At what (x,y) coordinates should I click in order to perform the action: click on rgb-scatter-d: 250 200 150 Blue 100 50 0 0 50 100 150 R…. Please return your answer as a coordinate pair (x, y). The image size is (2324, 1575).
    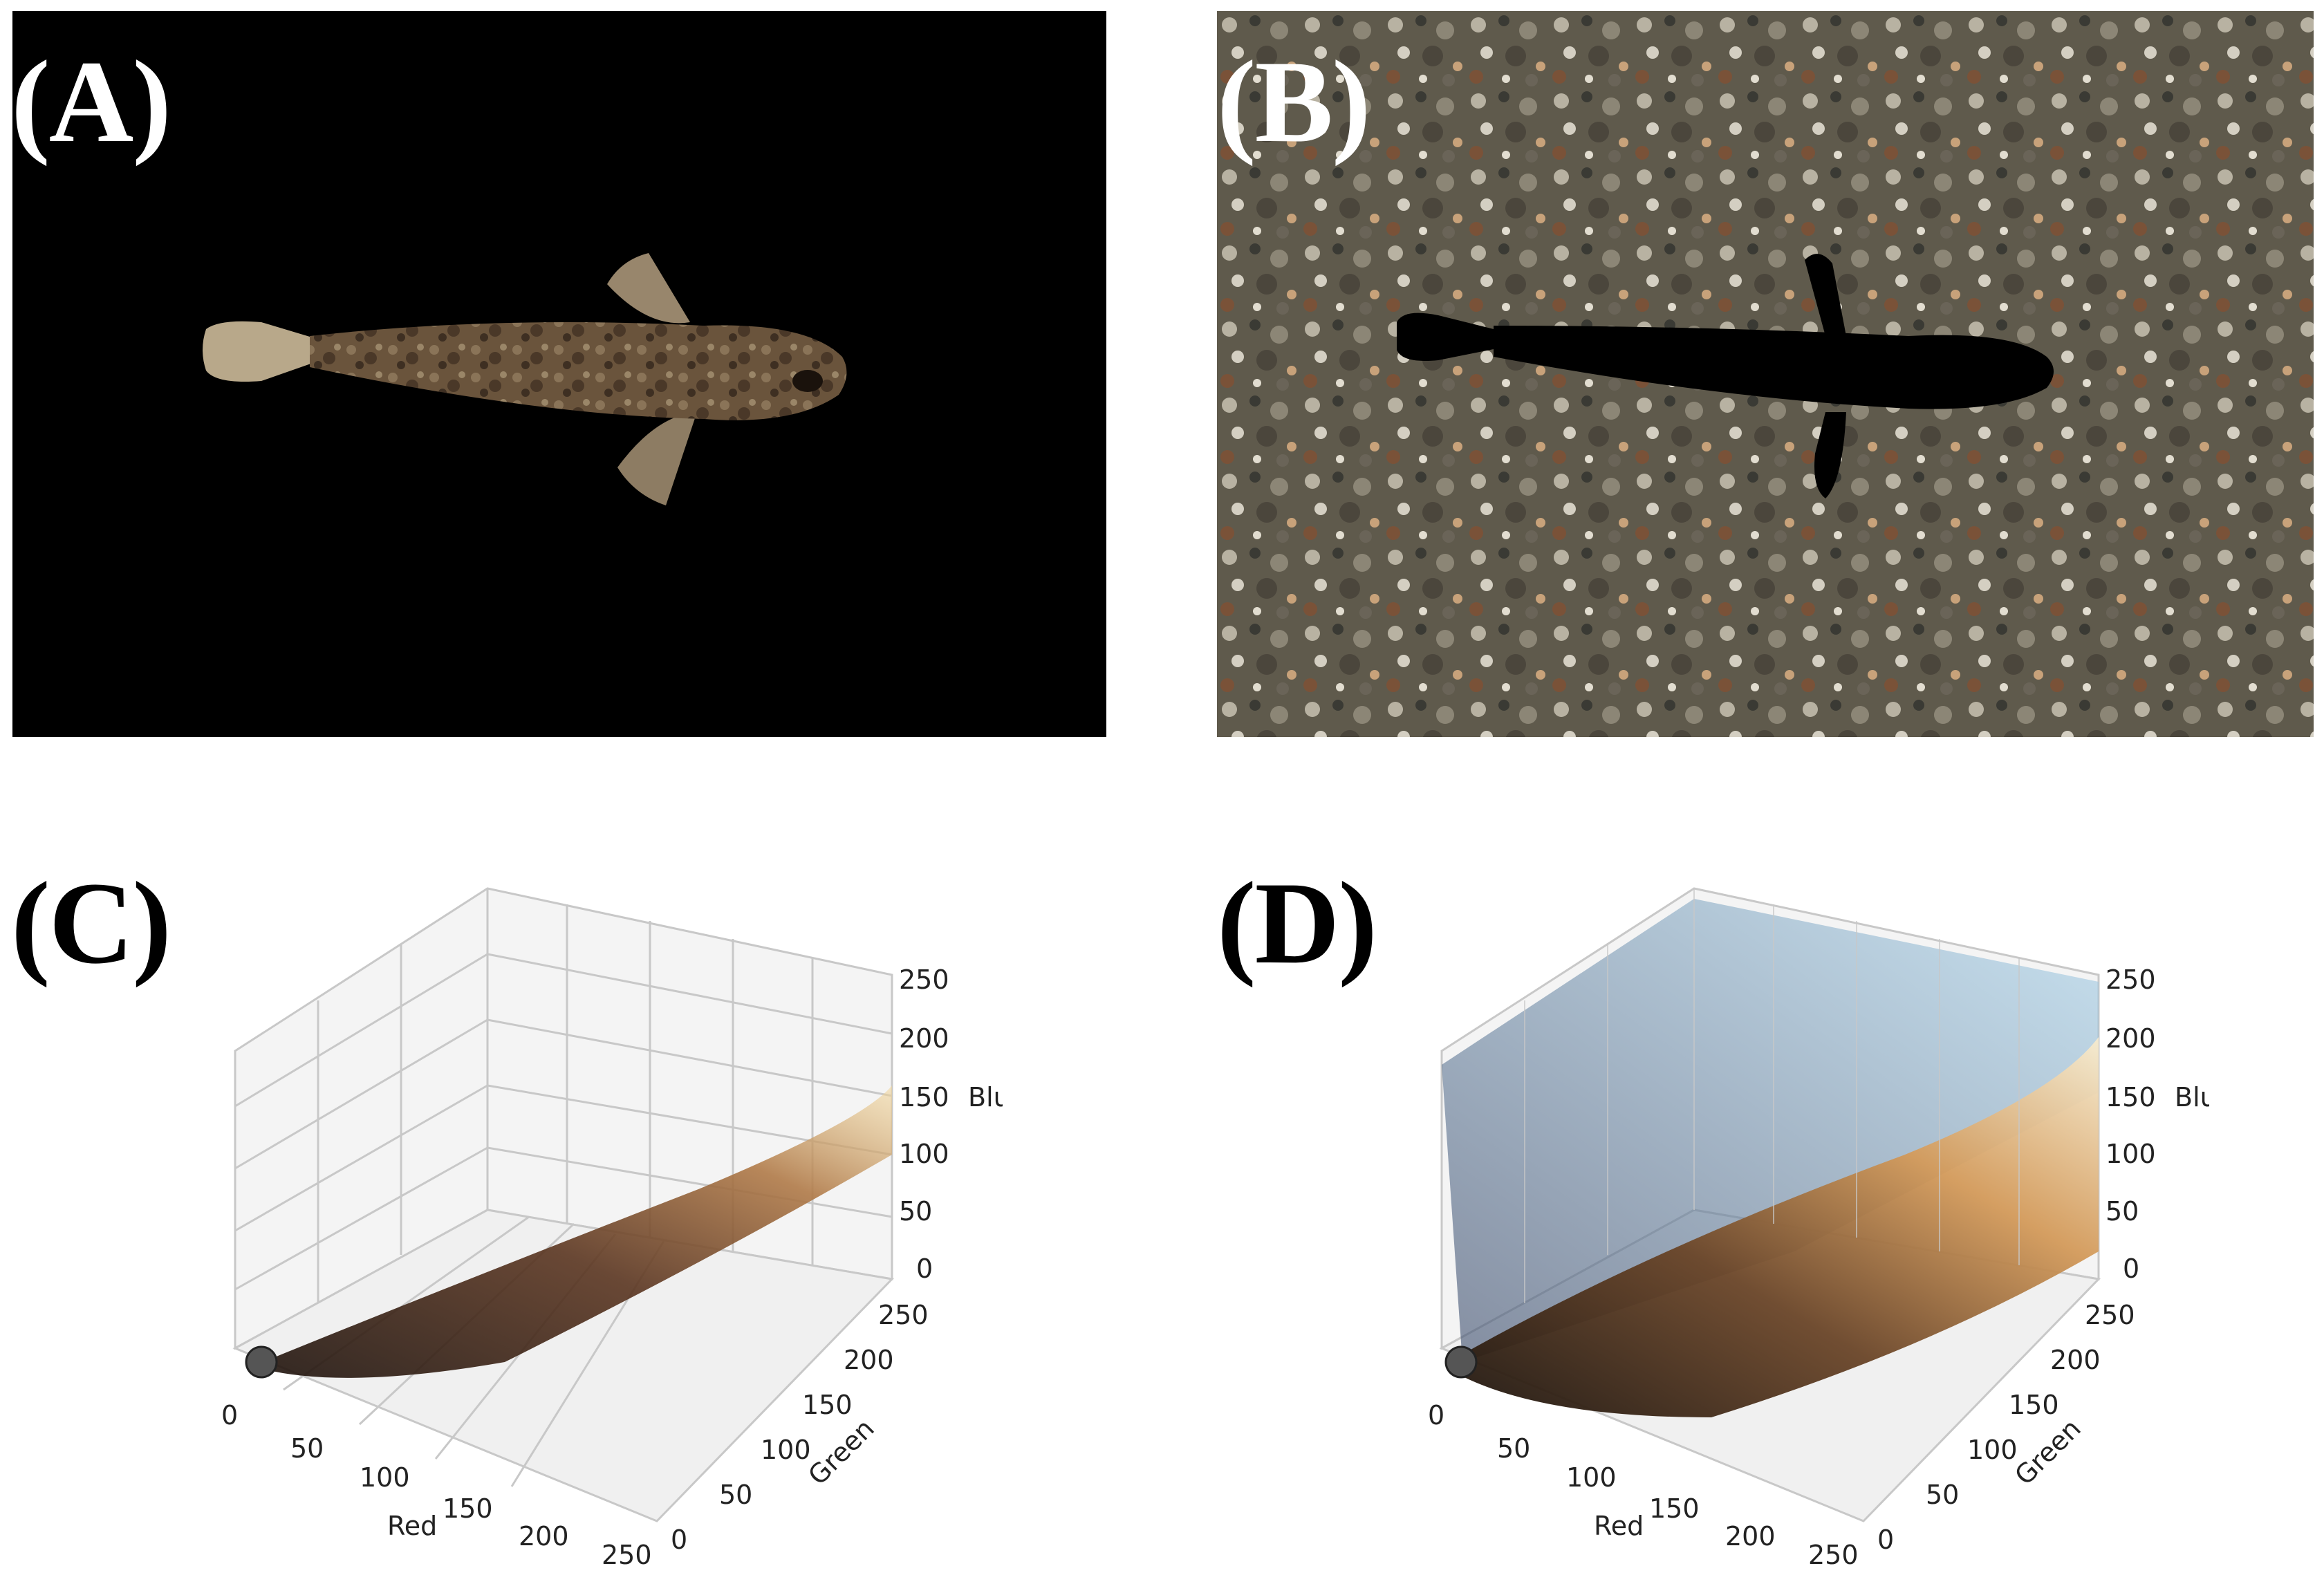
    Looking at the image, I should click on (1818, 1228).